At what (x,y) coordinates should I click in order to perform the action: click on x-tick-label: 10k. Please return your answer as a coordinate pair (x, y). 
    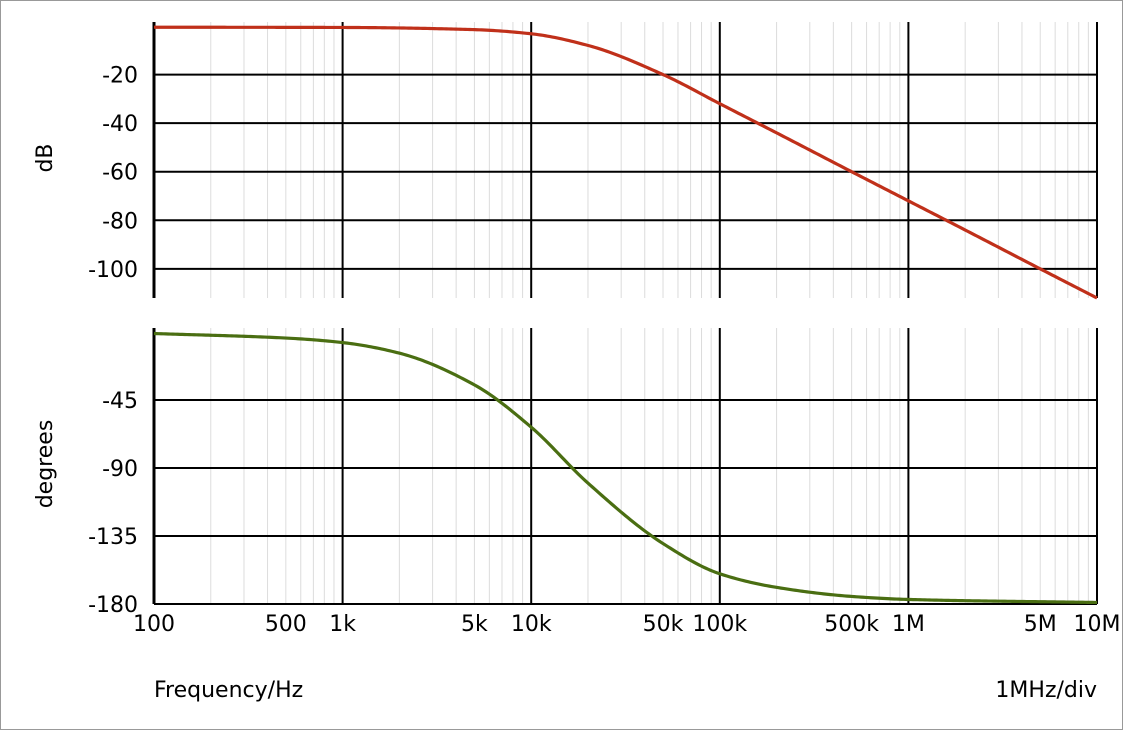
    Looking at the image, I should click on (531, 624).